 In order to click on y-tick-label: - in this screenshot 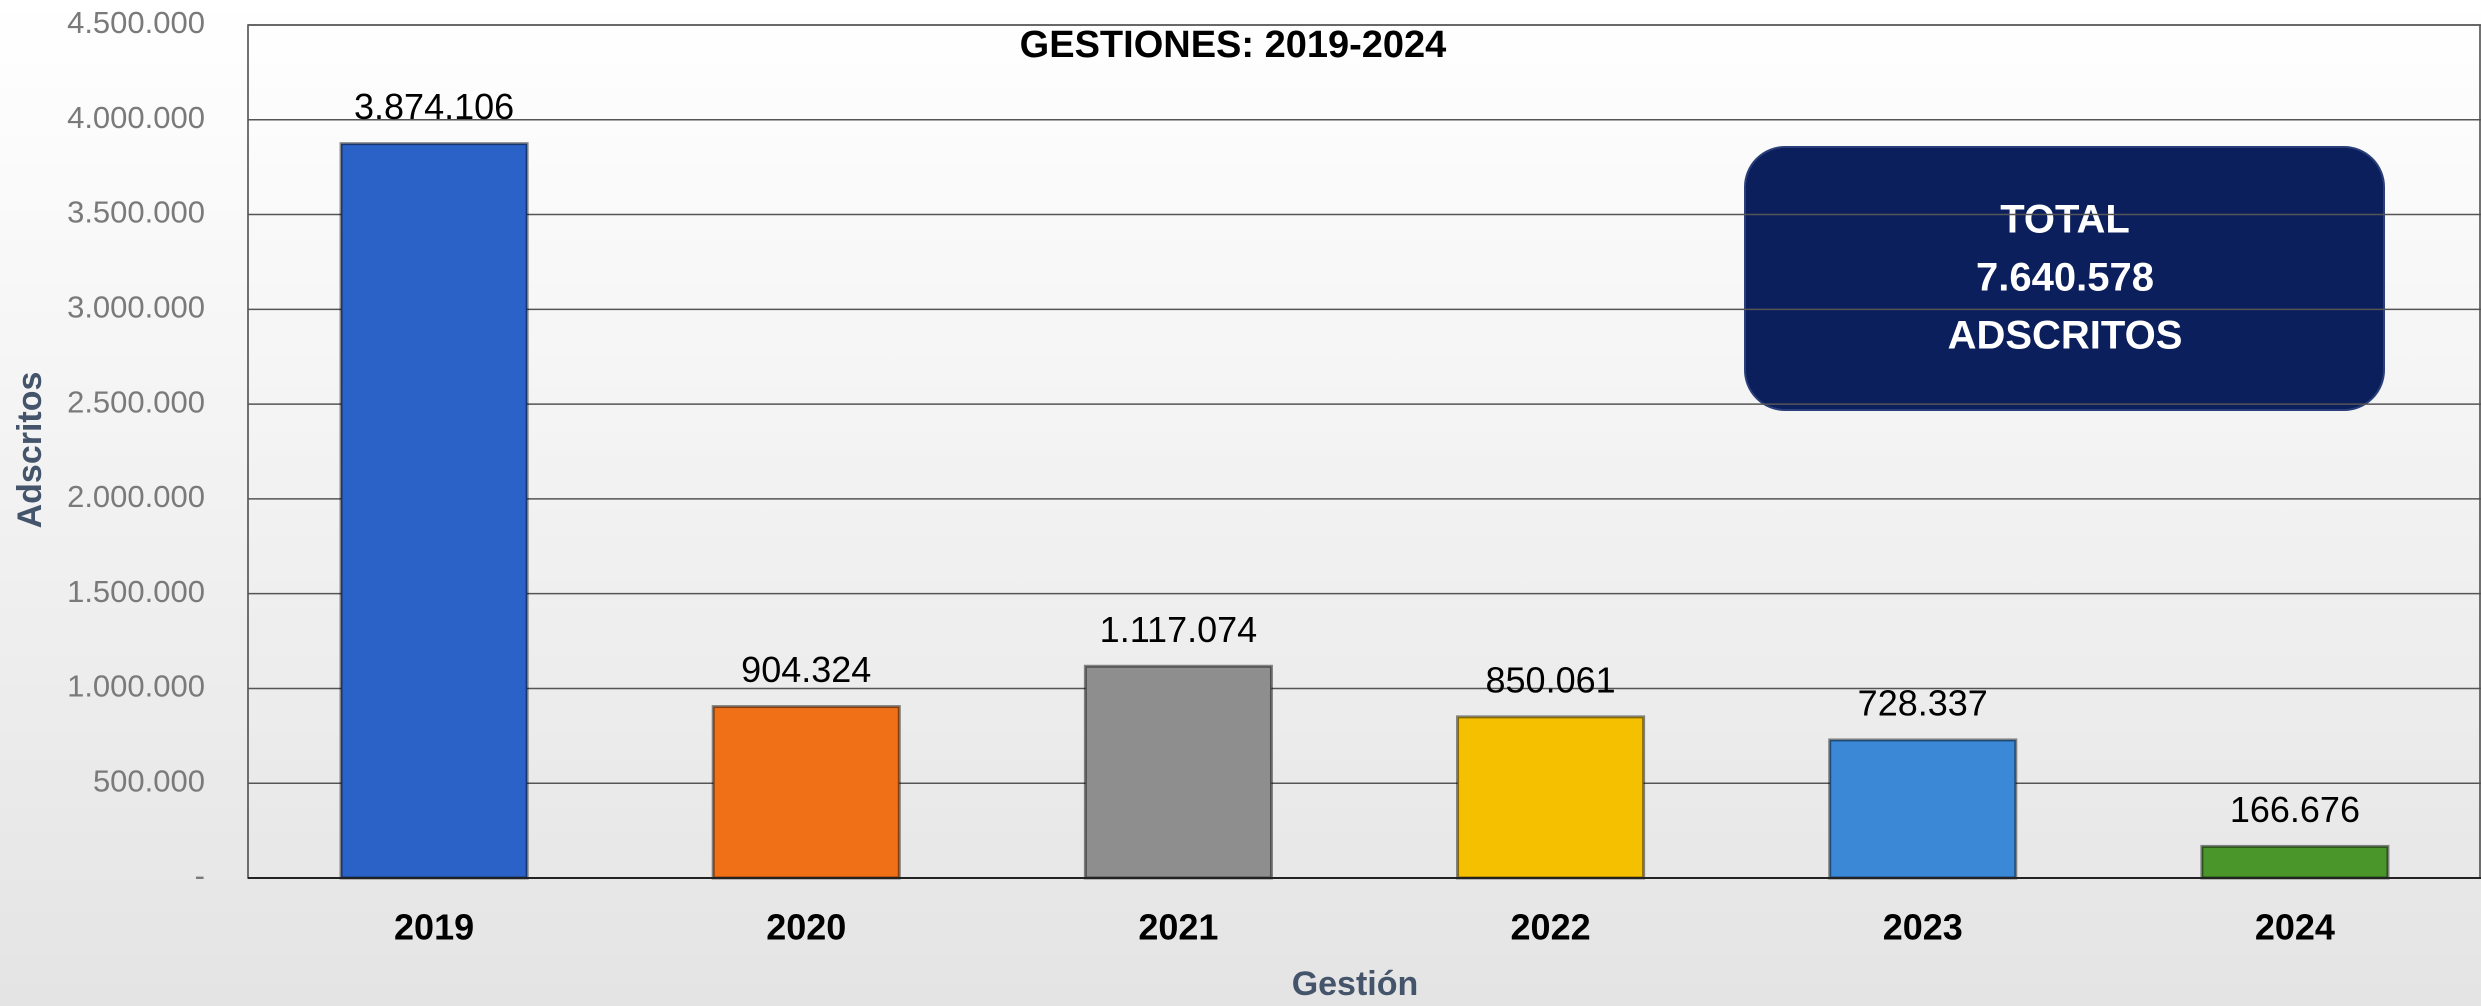, I will do `click(200, 875)`.